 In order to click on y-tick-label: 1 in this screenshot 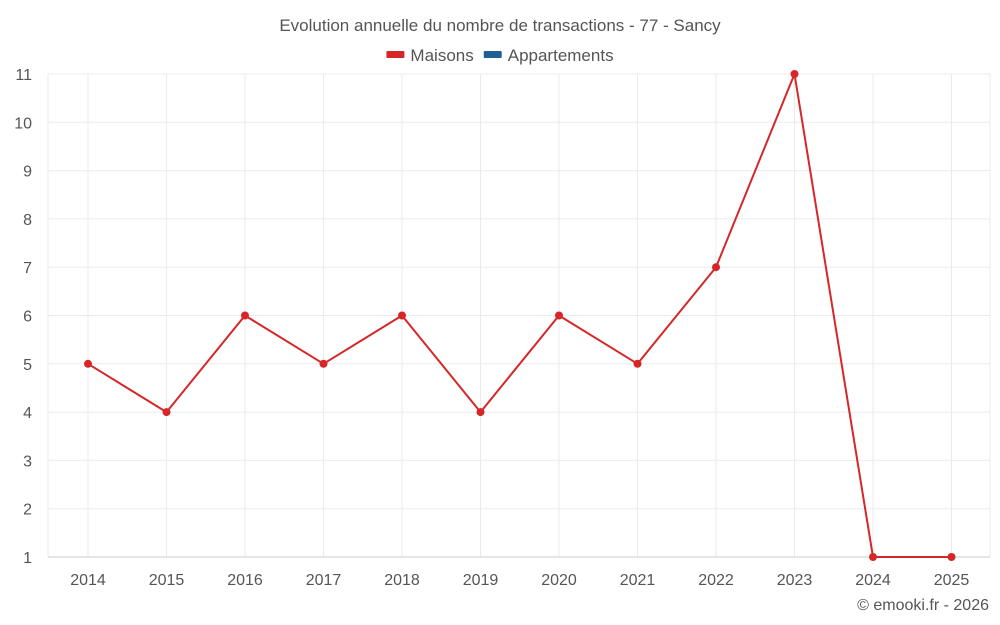, I will do `click(27, 558)`.